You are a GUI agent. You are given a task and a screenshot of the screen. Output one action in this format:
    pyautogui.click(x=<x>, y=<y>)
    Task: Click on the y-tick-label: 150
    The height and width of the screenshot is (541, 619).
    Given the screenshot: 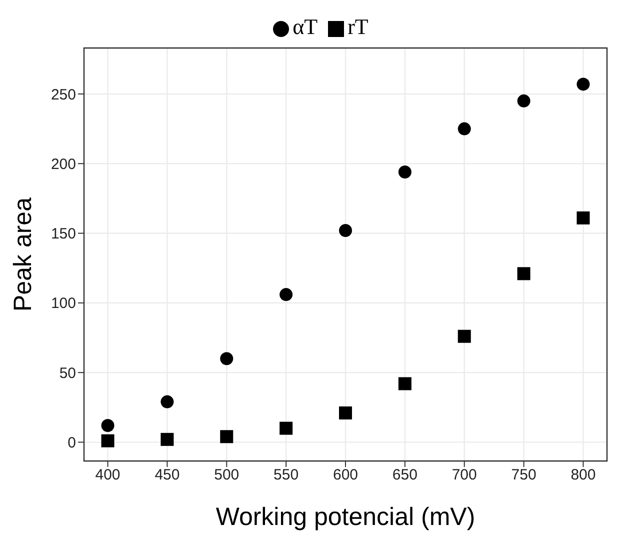 What is the action you would take?
    pyautogui.click(x=63, y=234)
    